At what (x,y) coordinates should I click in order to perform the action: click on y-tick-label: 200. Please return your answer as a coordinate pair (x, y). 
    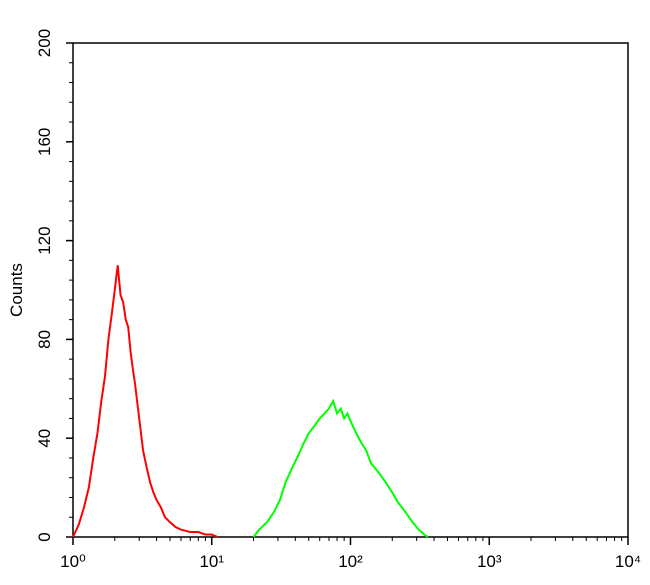
    Looking at the image, I should click on (44, 43).